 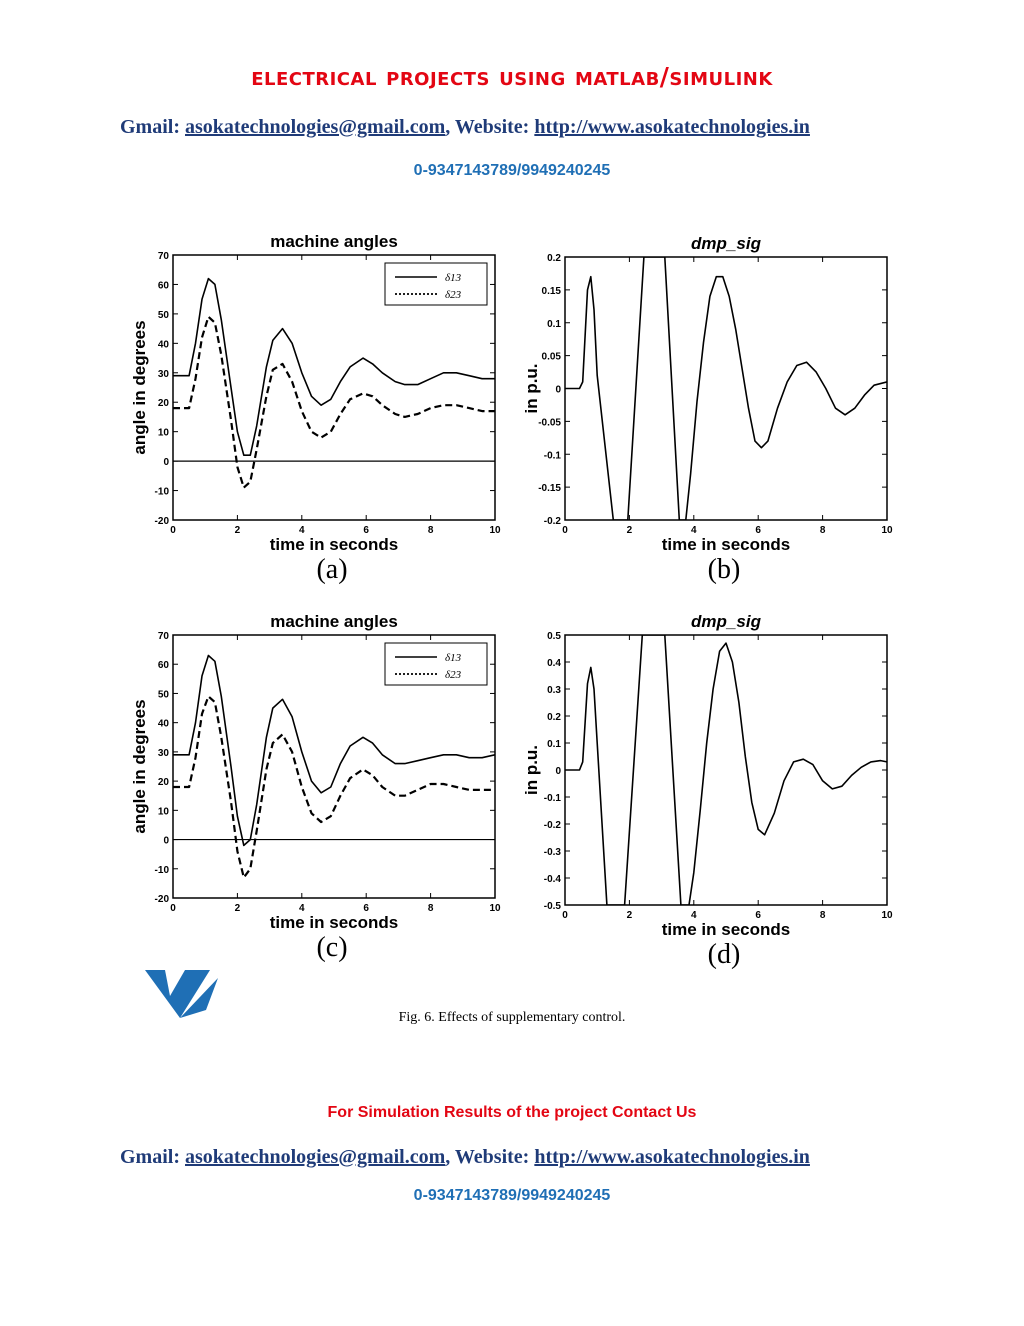 I want to click on header-phone: 0-9347143789/9949240245, so click(x=512, y=170).